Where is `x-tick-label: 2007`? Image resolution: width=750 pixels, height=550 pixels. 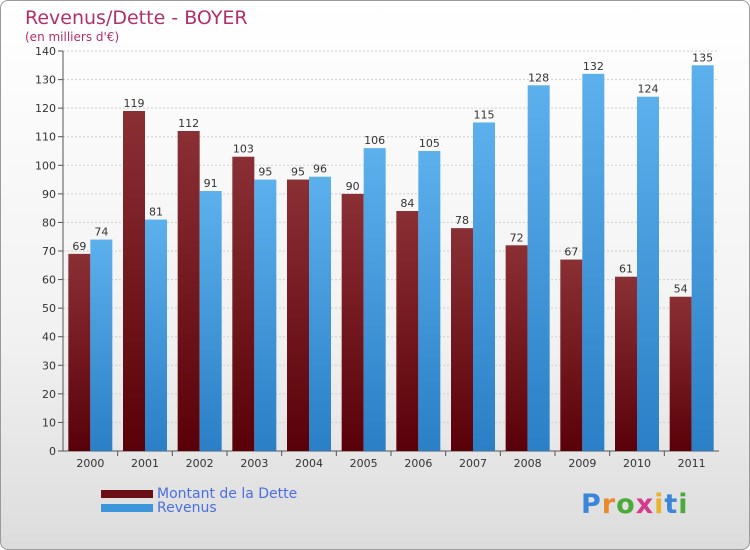 x-tick-label: 2007 is located at coordinates (473, 463).